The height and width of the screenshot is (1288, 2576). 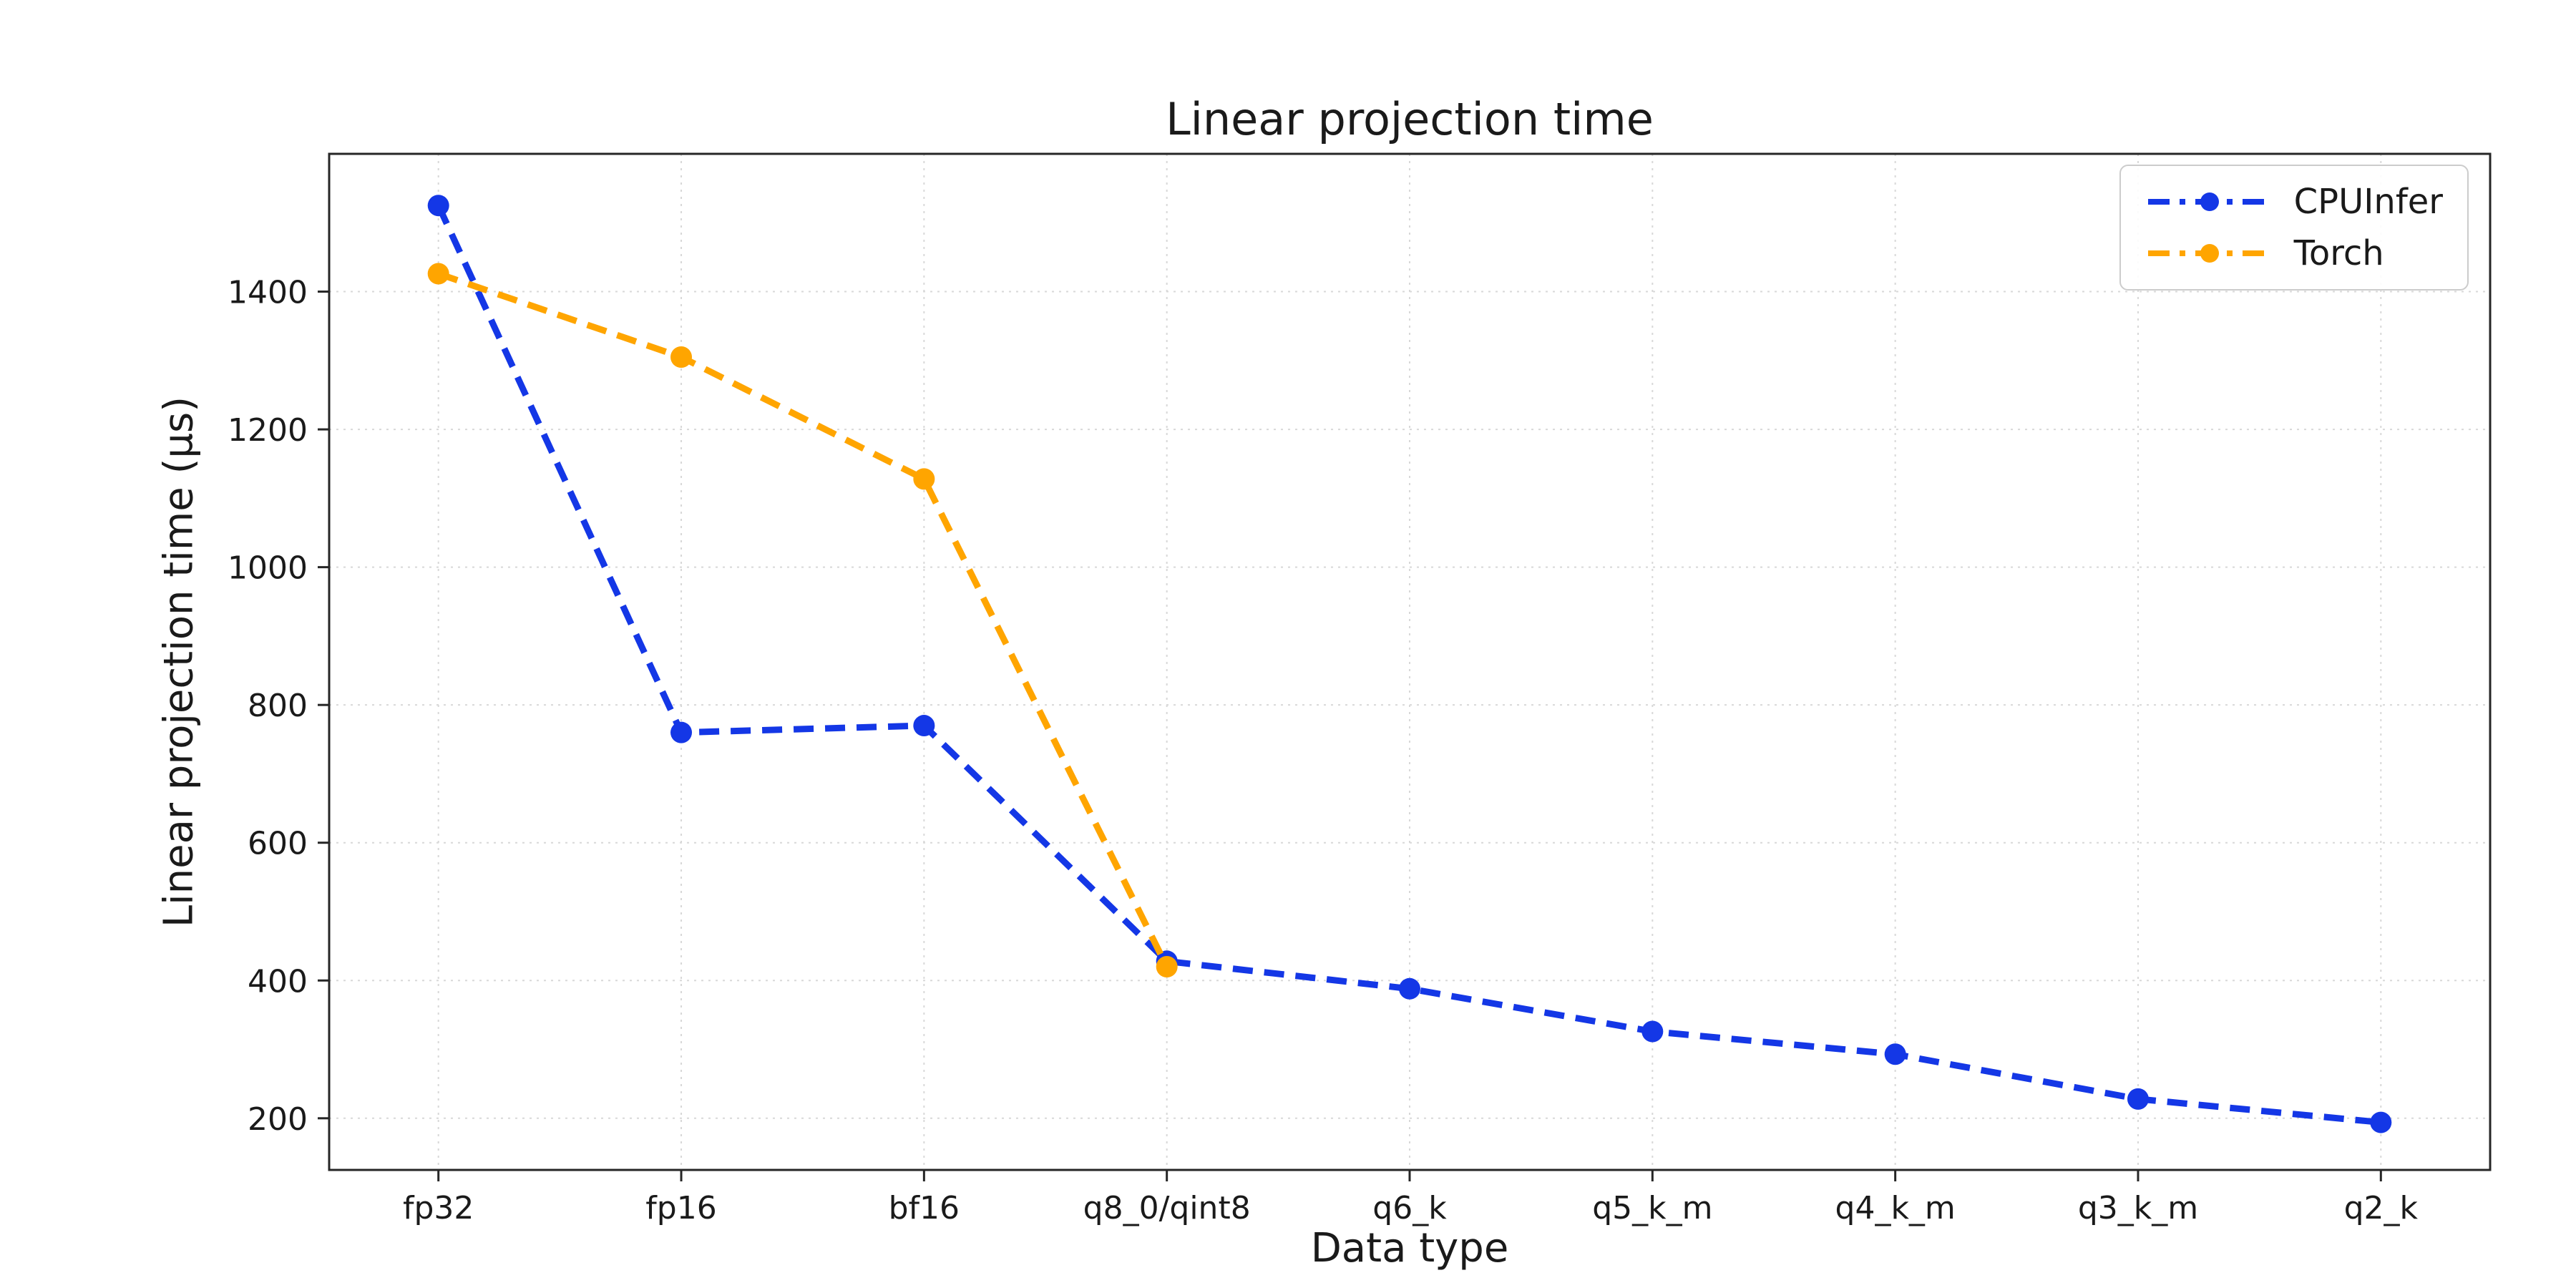 What do you see at coordinates (438, 1208) in the screenshot?
I see `x-tick-label: fp32` at bounding box center [438, 1208].